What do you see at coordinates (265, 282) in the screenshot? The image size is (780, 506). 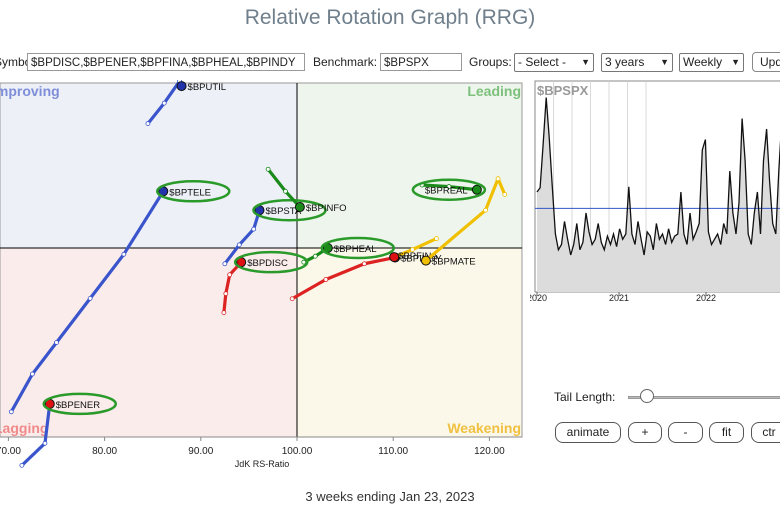 I see `series-bpdisc: $BPDISC` at bounding box center [265, 282].